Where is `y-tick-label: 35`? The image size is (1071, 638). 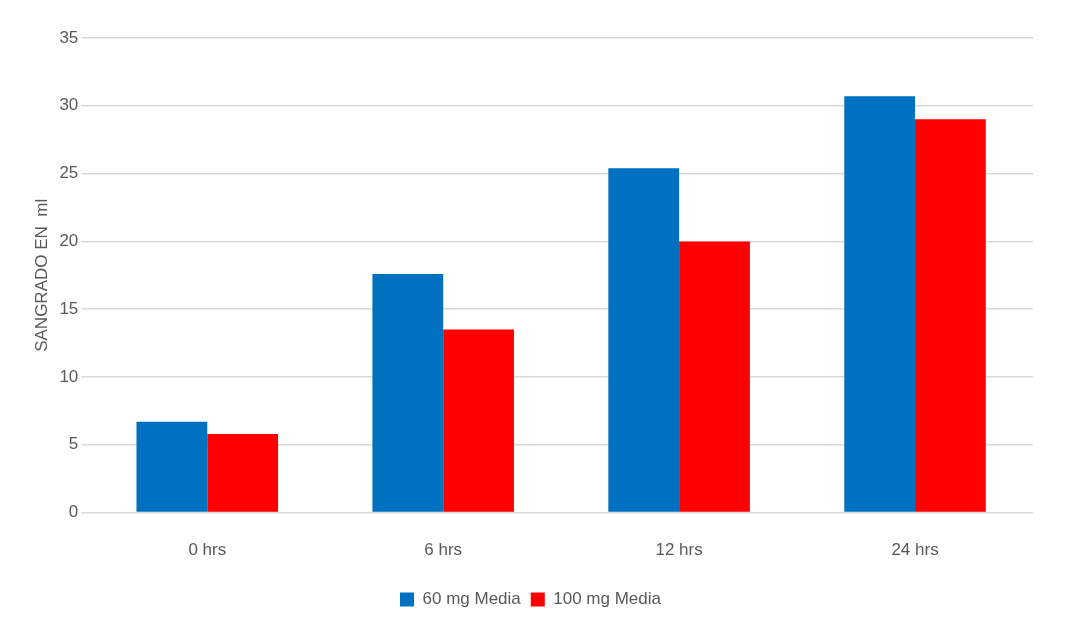
y-tick-label: 35 is located at coordinates (69, 37).